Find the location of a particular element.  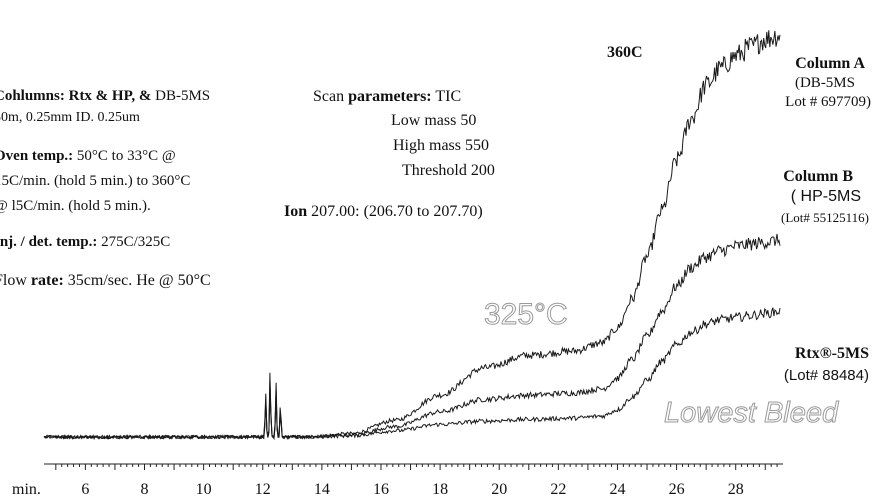

scan-label: parameters: is located at coordinates (390, 96).